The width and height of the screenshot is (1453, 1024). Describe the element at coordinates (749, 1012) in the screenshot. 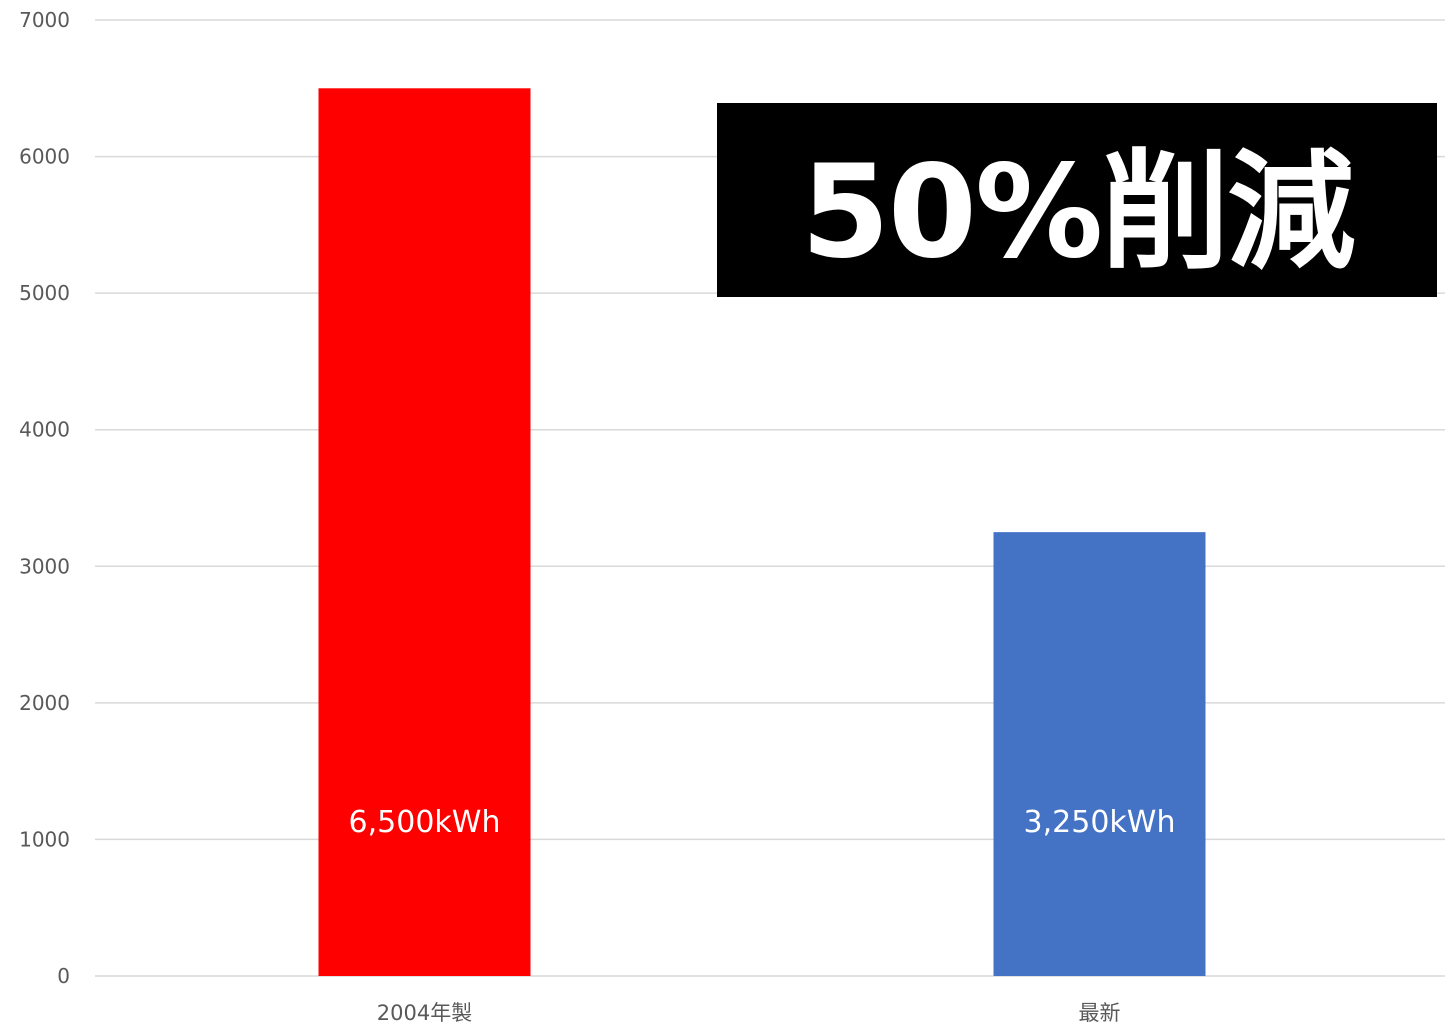

I see `x-axis-labels: 2004年製 最新` at that location.